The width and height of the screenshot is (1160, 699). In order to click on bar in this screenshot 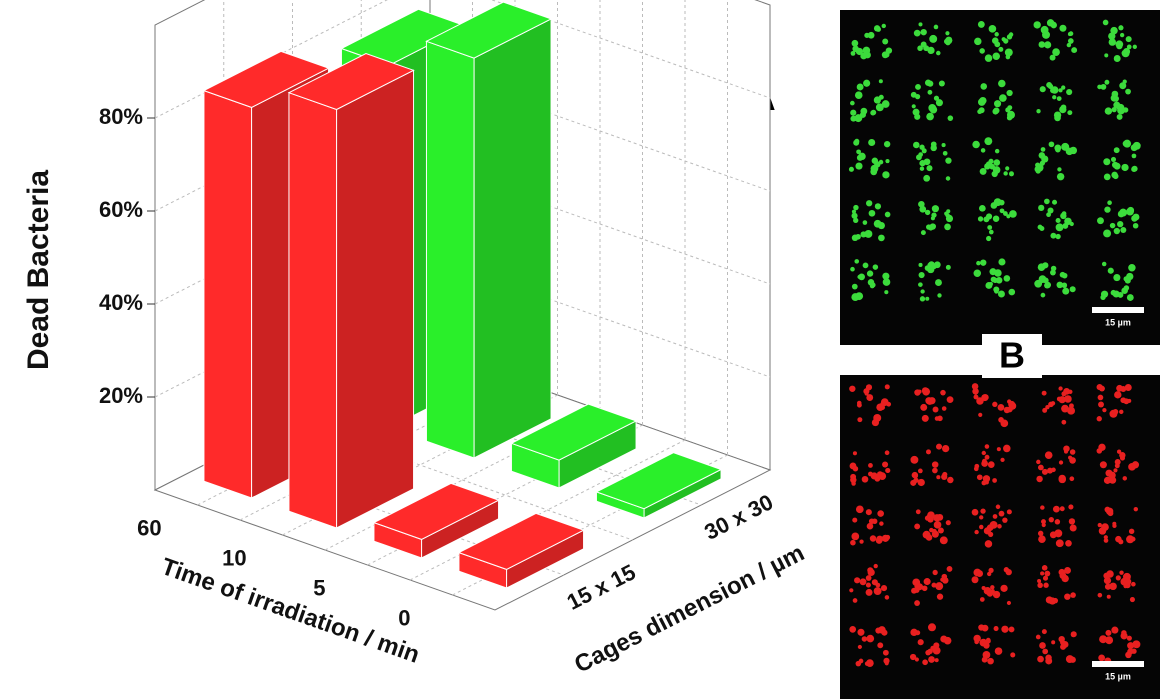, I will do `click(489, 230)`.